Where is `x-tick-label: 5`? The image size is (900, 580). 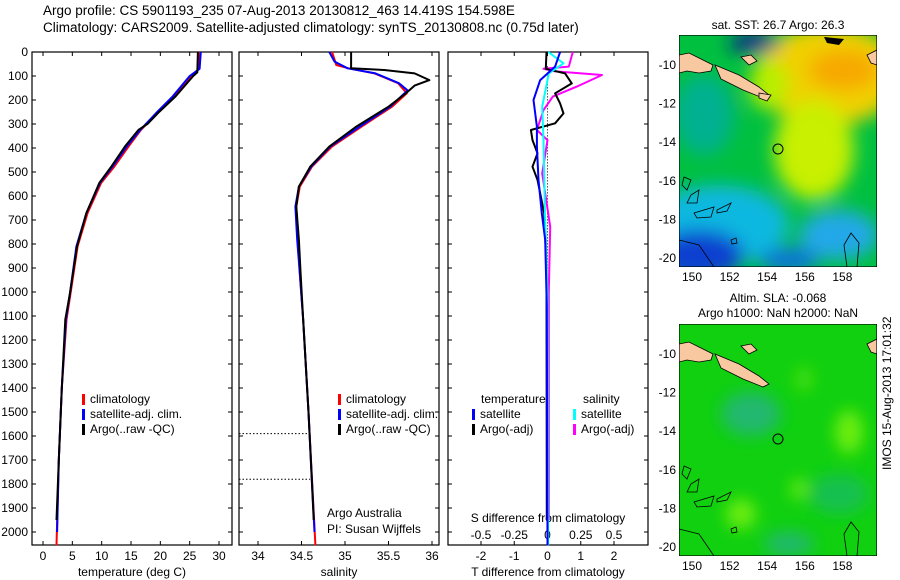 x-tick-label: 5 is located at coordinates (72, 556).